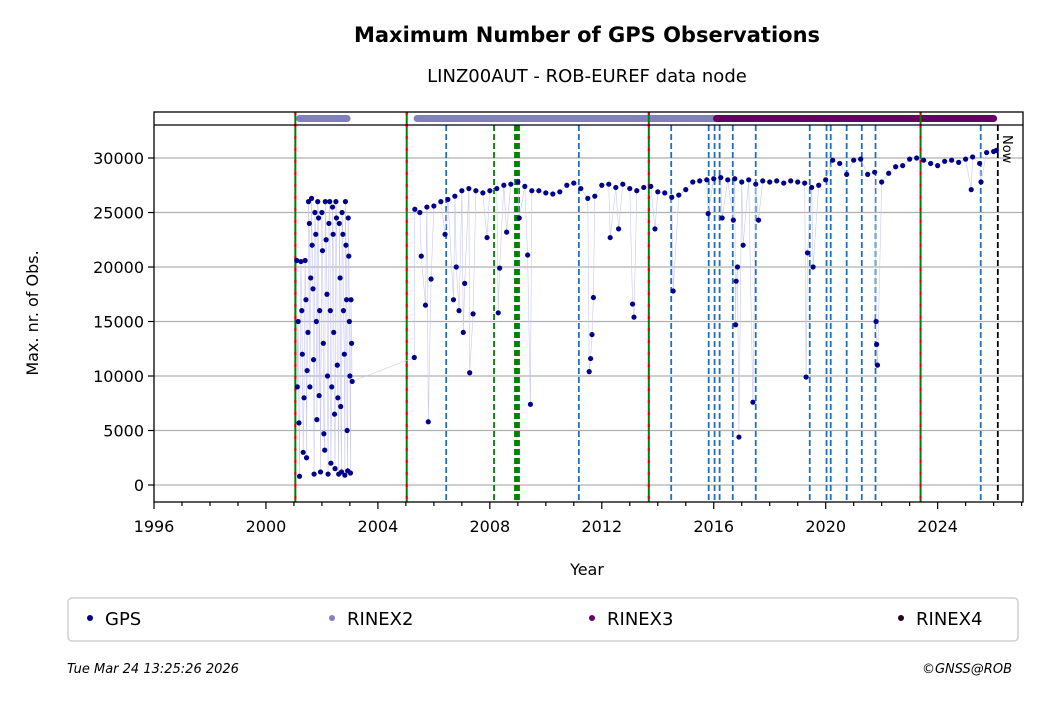 The height and width of the screenshot is (703, 1040). I want to click on y-tick-label: 10000, so click(118, 376).